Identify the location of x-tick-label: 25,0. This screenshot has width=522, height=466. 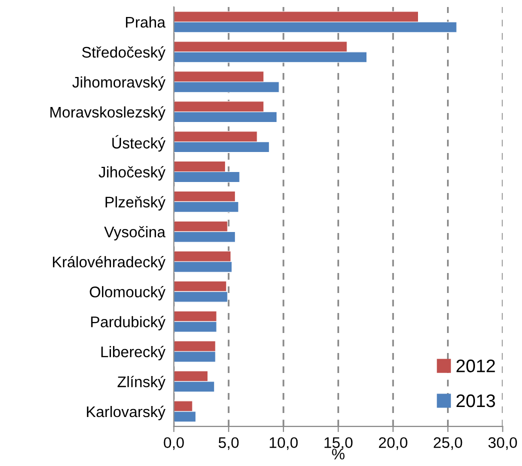
(448, 443).